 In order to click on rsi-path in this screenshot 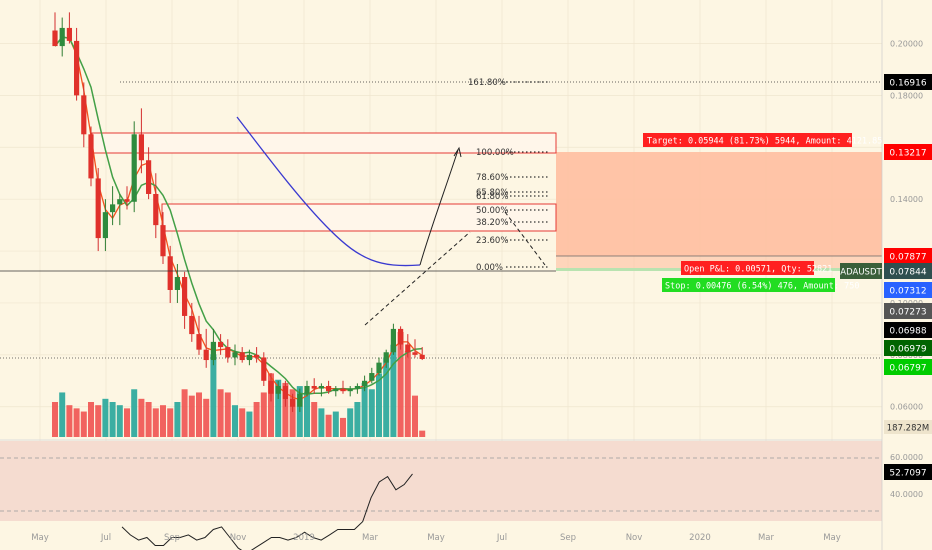, I will do `click(267, 511)`.